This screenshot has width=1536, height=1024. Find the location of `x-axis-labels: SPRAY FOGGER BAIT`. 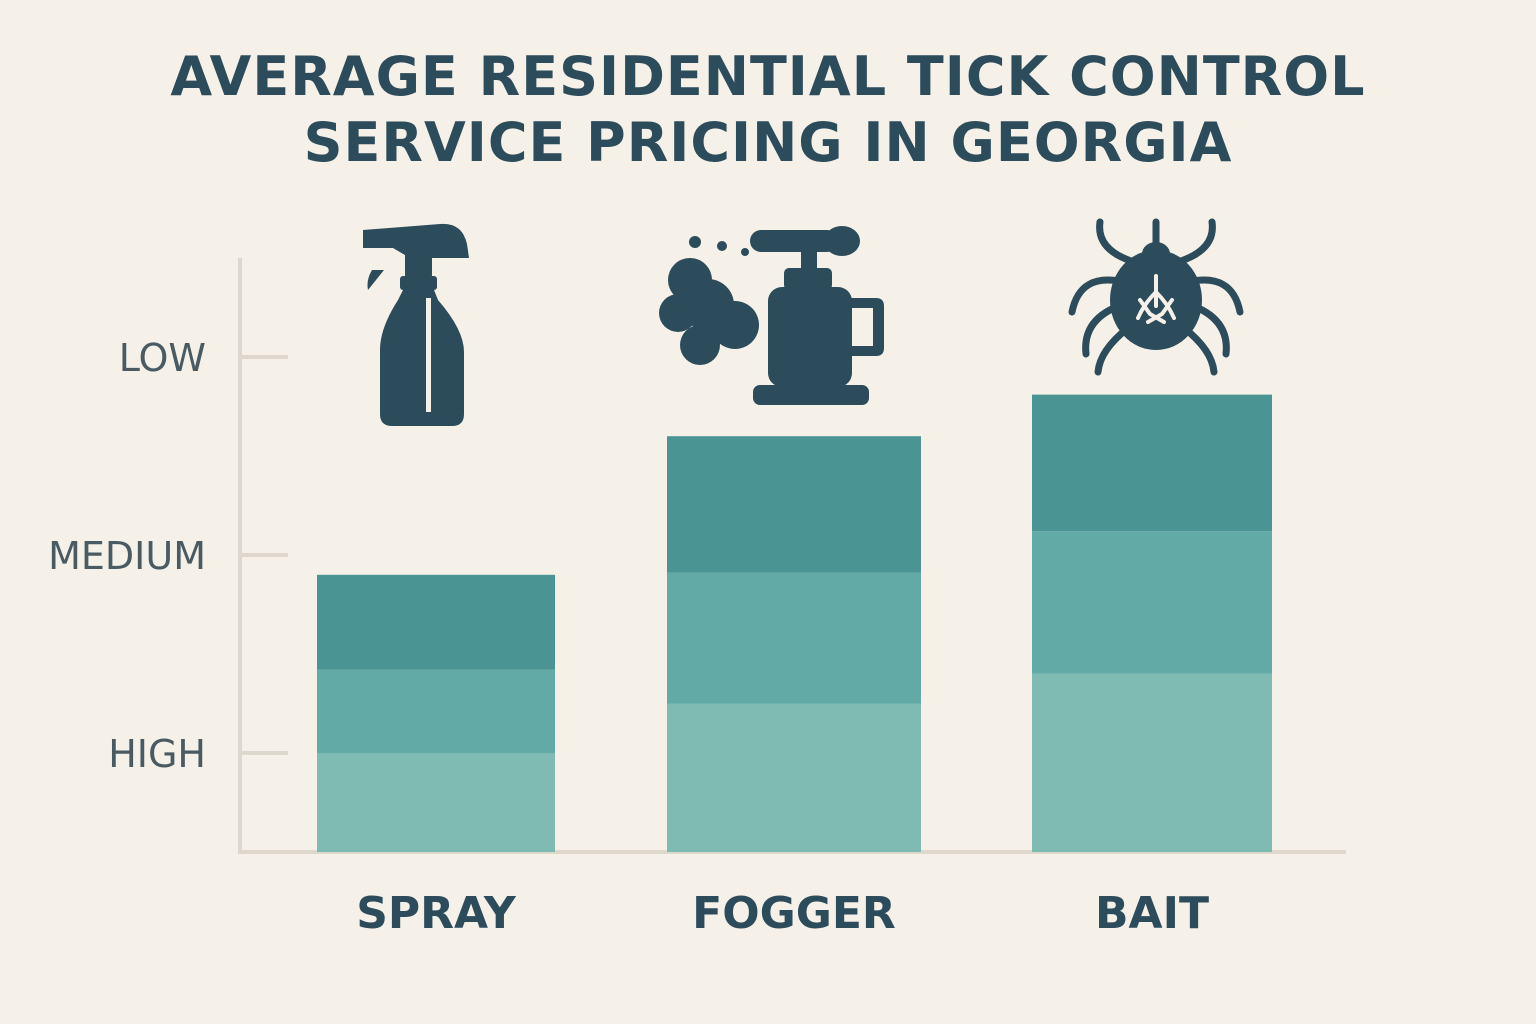

x-axis-labels: SPRAY FOGGER BAIT is located at coordinates (782, 913).